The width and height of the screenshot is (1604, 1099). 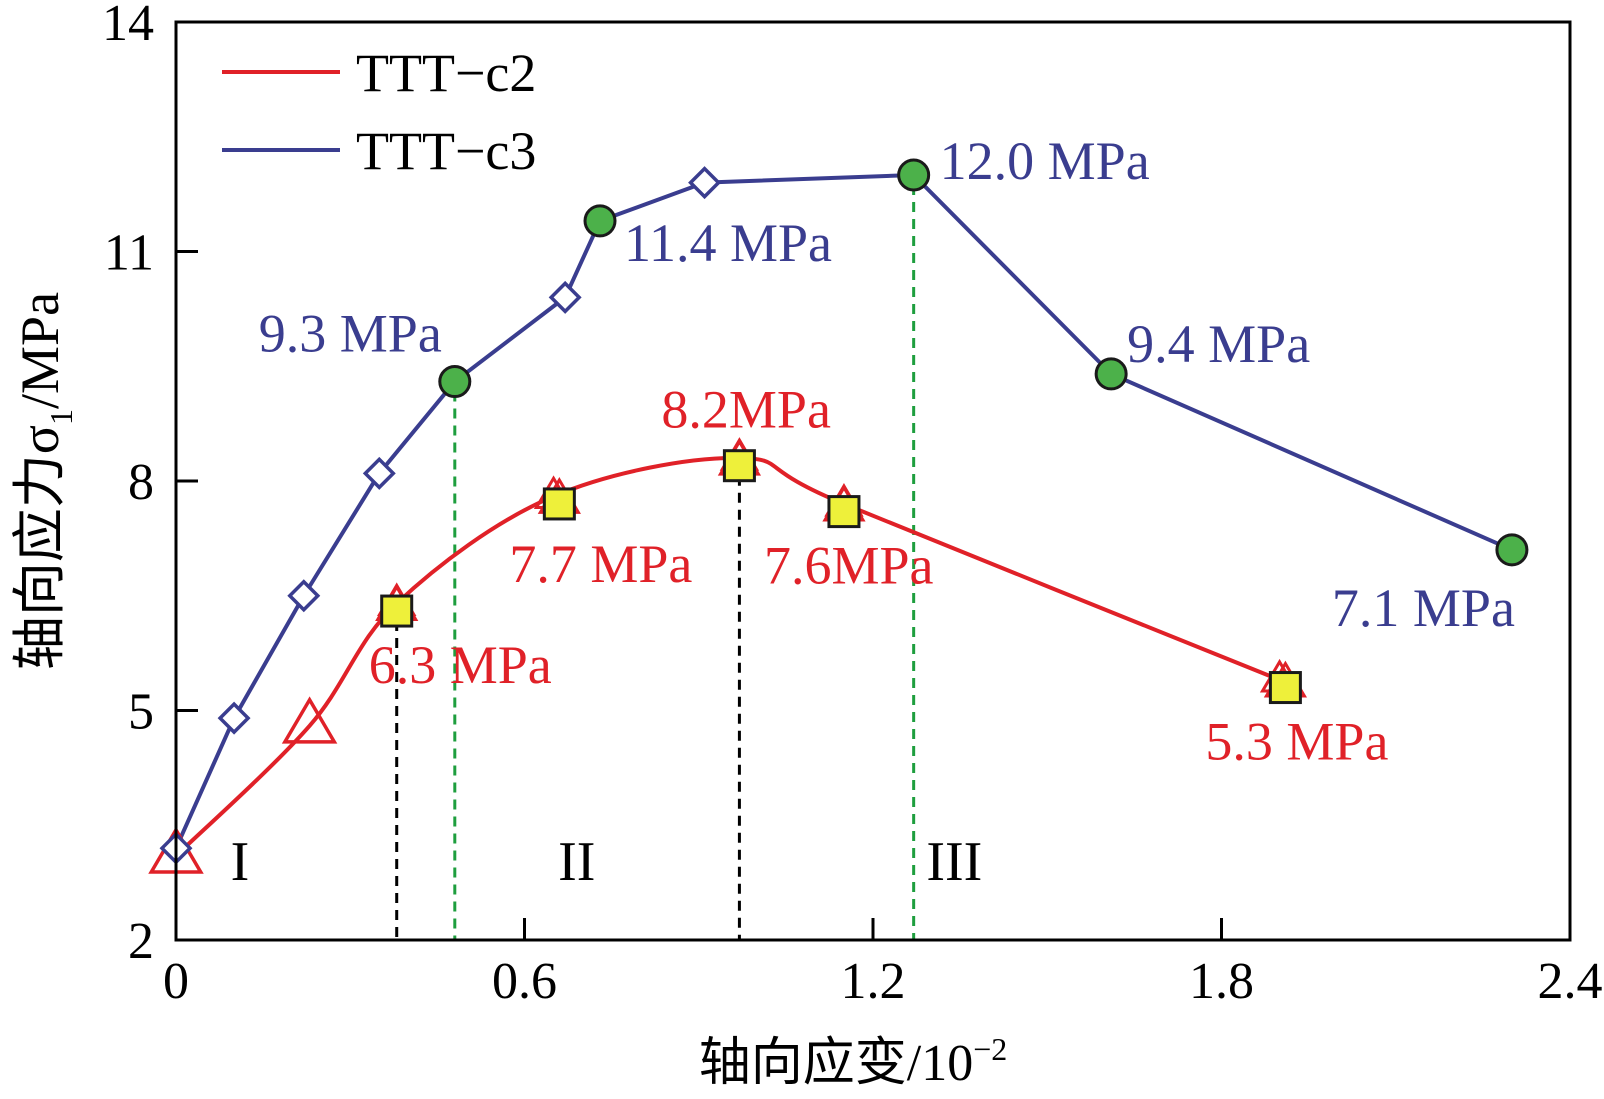 What do you see at coordinates (446, 151) in the screenshot?
I see `legend-label-2: TTT−c3` at bounding box center [446, 151].